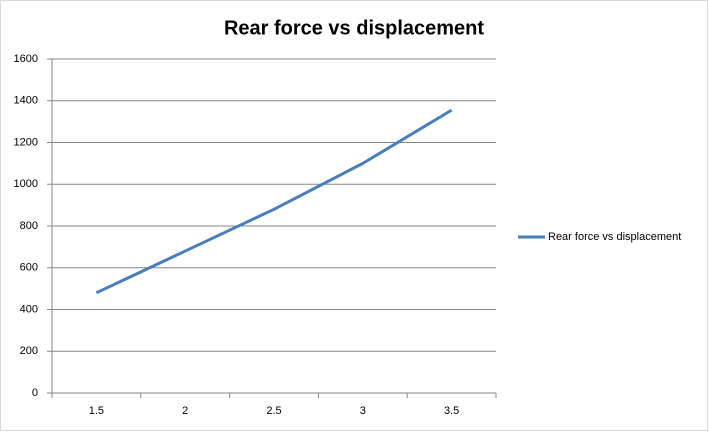 Image resolution: width=709 pixels, height=437 pixels. I want to click on x-tick-label: 3, so click(363, 411).